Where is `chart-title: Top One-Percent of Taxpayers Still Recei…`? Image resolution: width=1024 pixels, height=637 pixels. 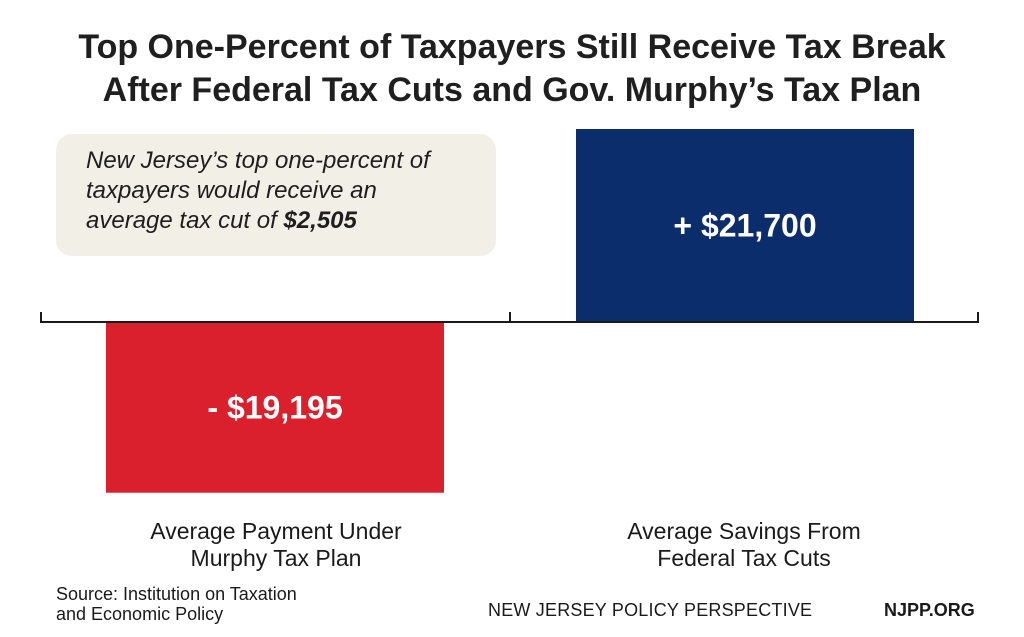
chart-title: Top One-Percent of Taxpayers Still Recei… is located at coordinates (512, 69).